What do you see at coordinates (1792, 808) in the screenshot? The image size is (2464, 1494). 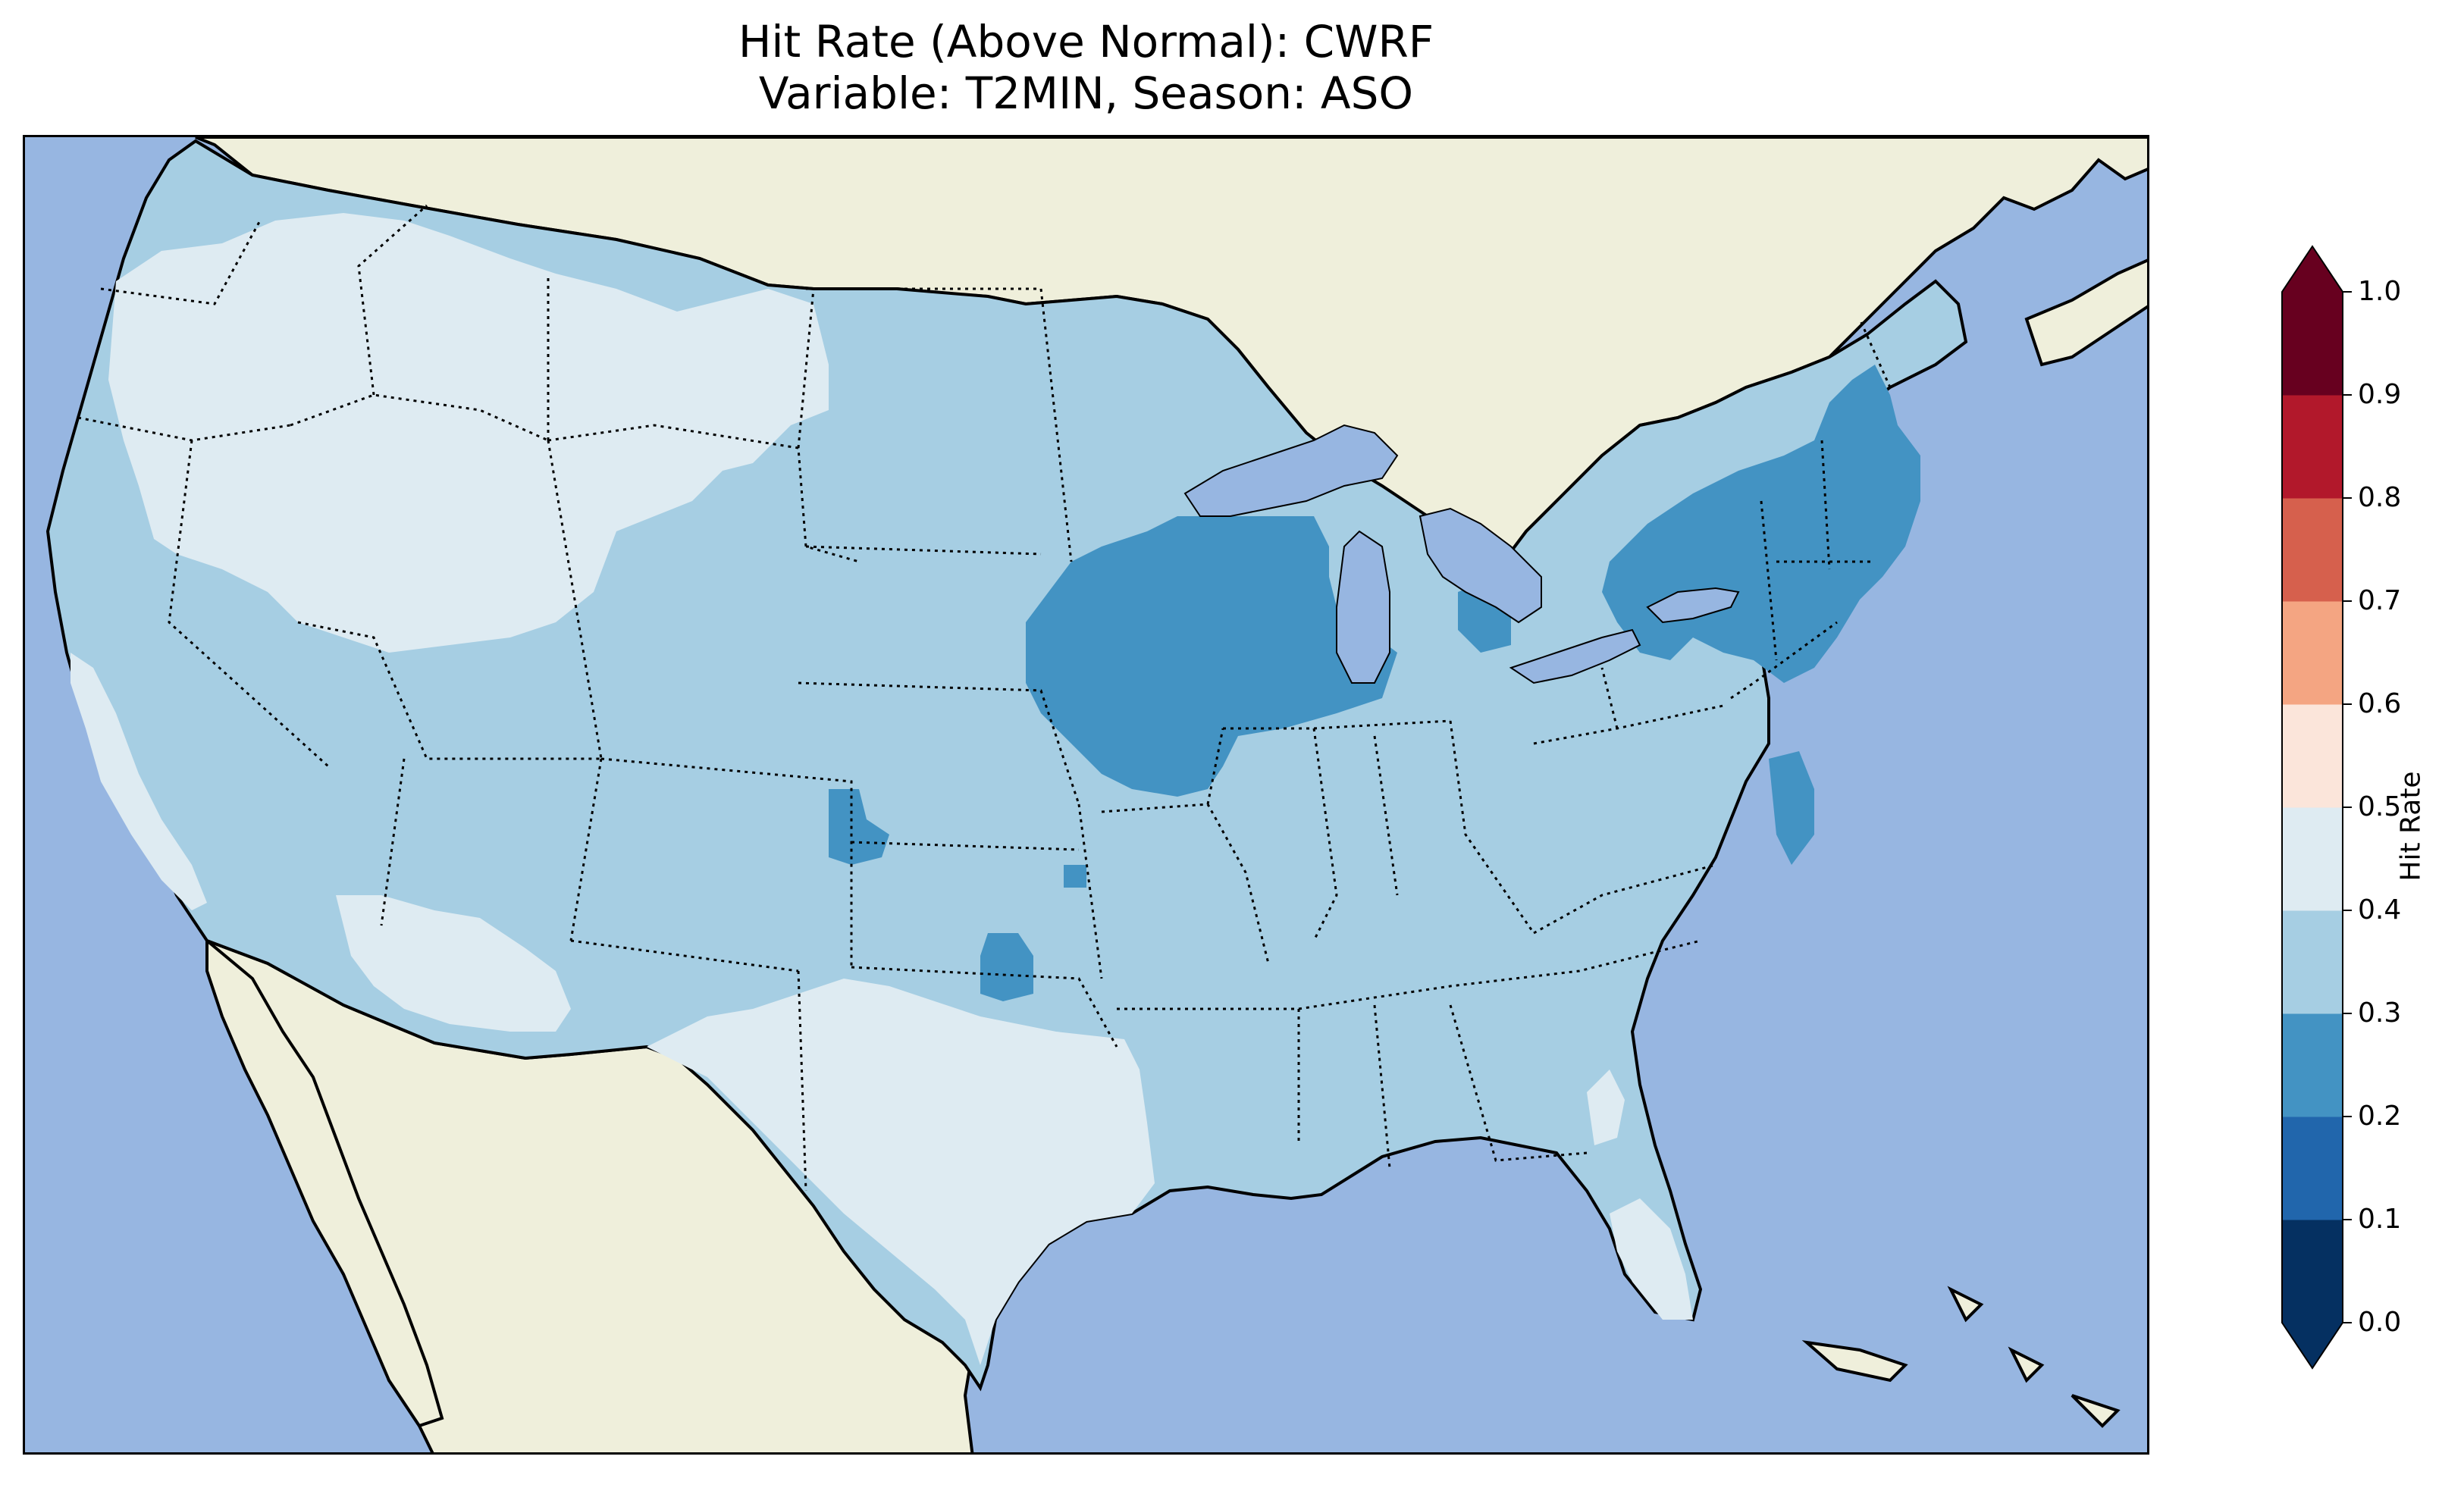 I see `delmarva-dark-region` at bounding box center [1792, 808].